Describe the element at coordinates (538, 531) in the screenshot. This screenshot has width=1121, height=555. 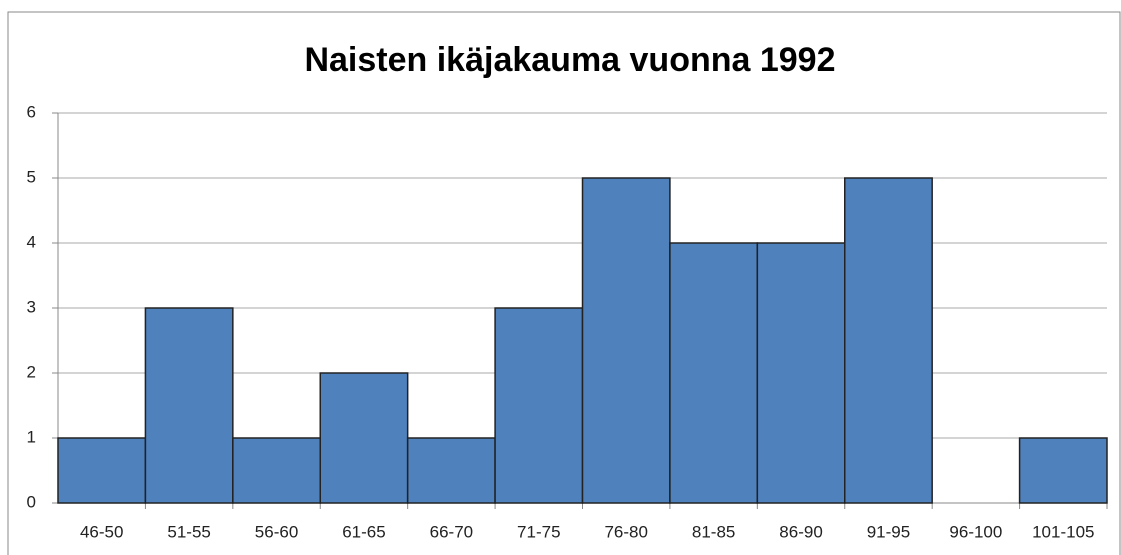
I see `x-tick-label: 71-75` at that location.